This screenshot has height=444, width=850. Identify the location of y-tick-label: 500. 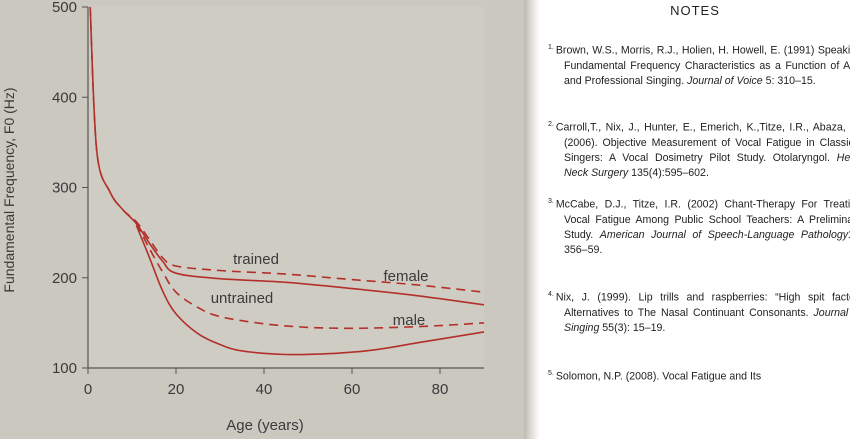
(64, 8).